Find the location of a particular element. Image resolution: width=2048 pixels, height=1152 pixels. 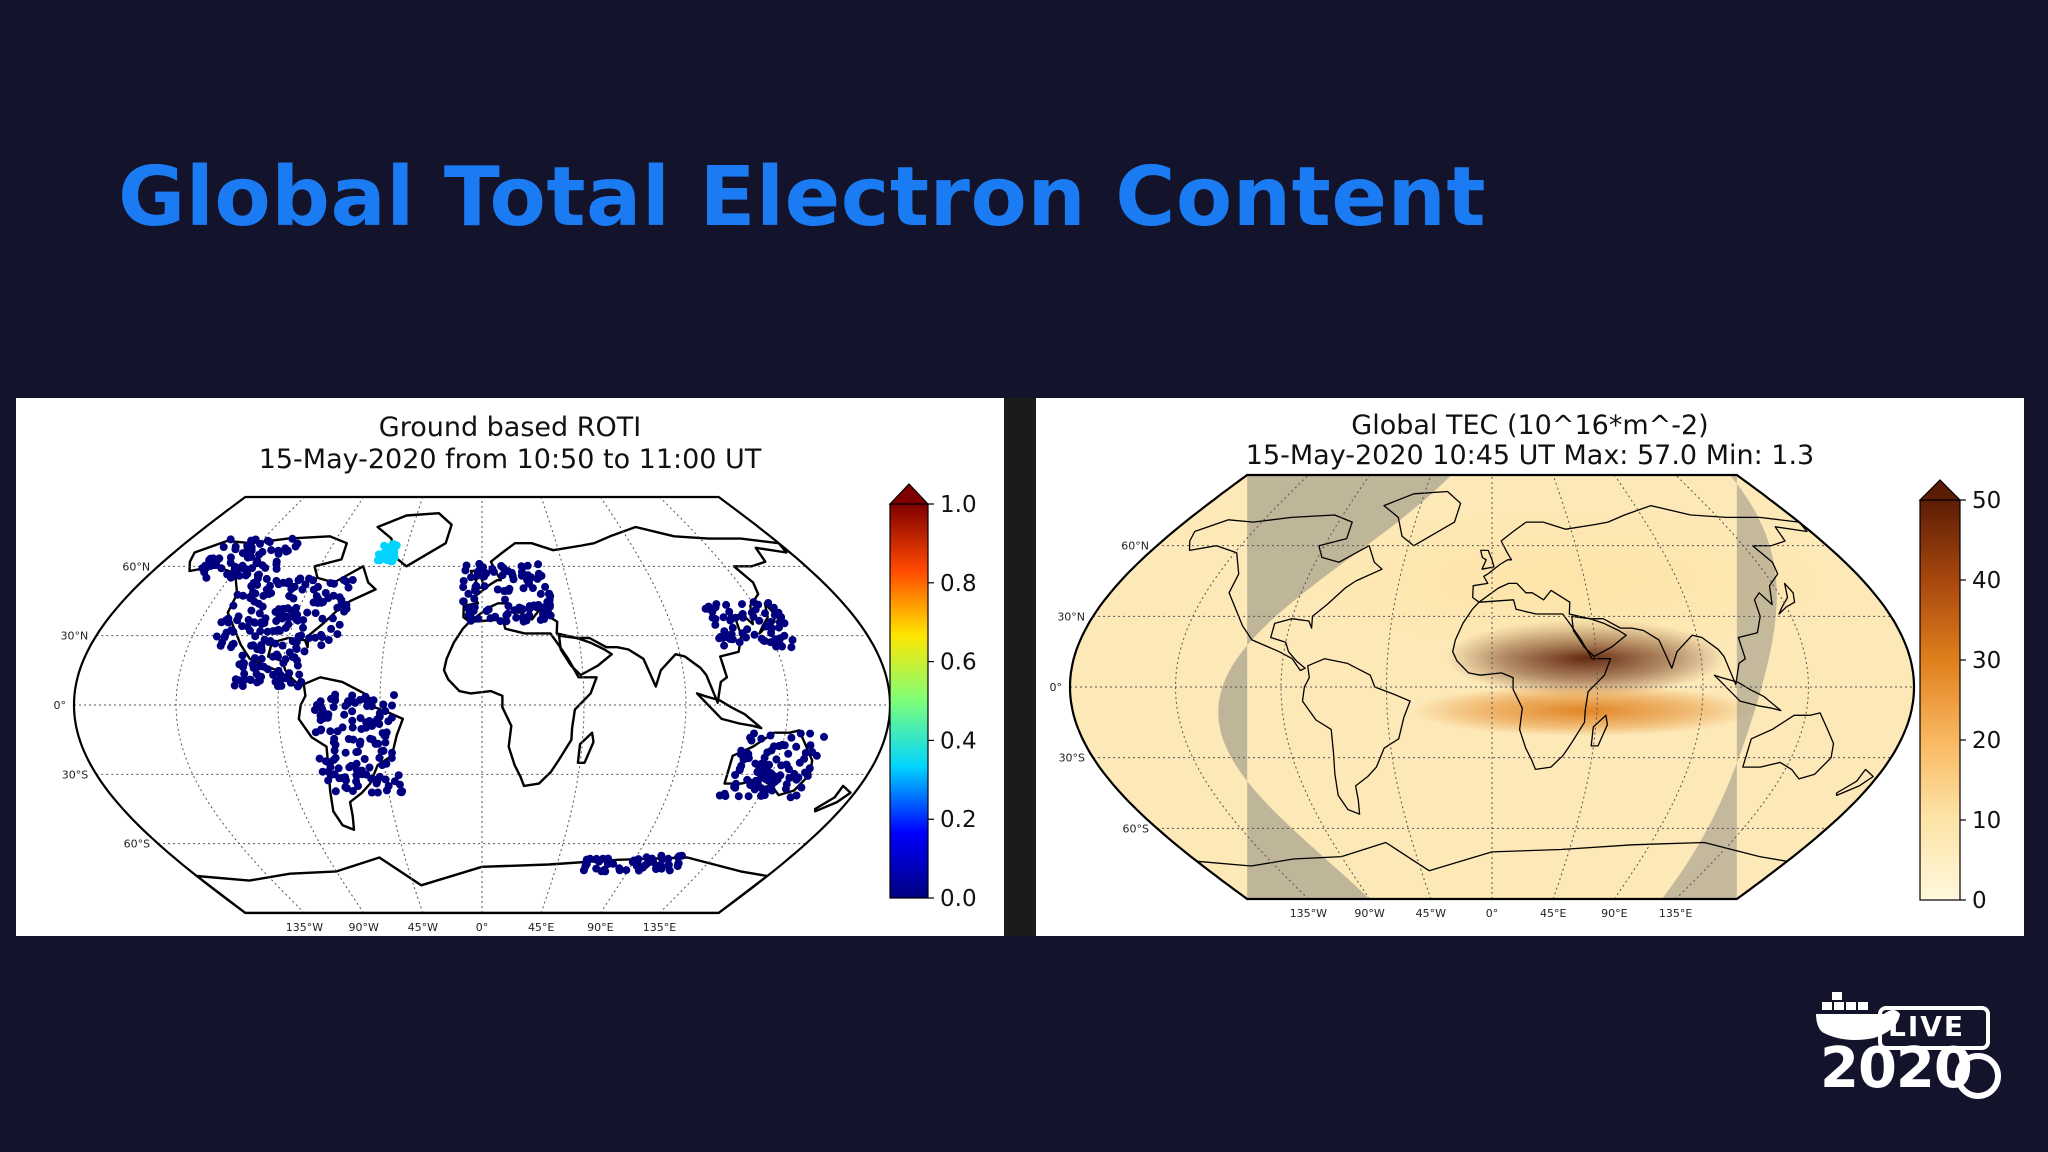

continent-arabia is located at coordinates (585, 655).